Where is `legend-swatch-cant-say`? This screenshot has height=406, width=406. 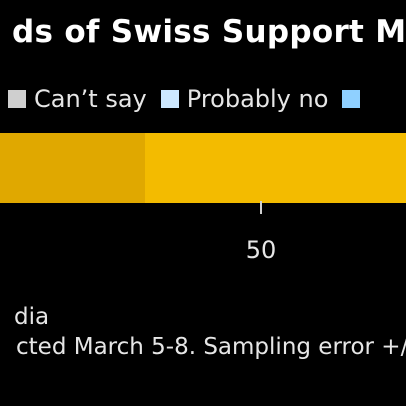 legend-swatch-cant-say is located at coordinates (17, 99).